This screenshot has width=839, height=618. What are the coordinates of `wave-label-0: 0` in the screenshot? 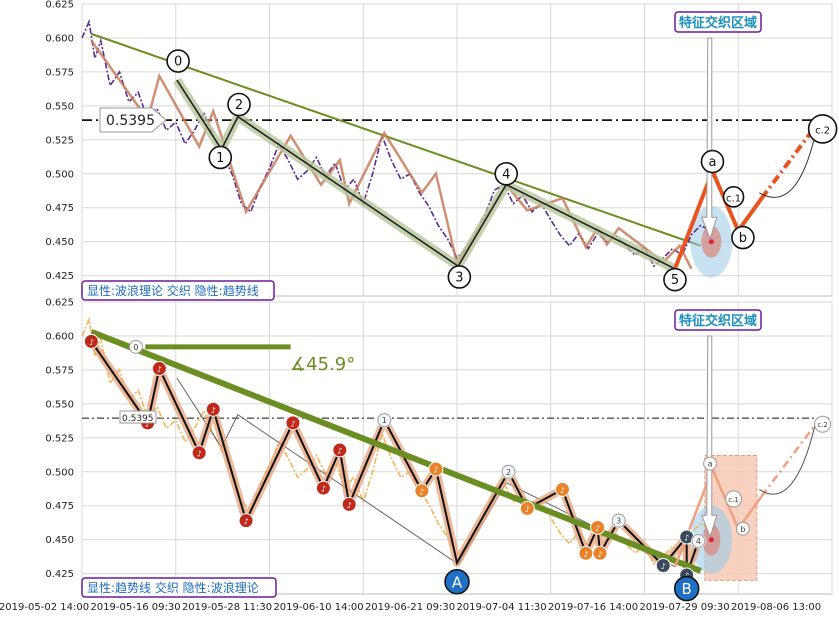 It's located at (178, 62).